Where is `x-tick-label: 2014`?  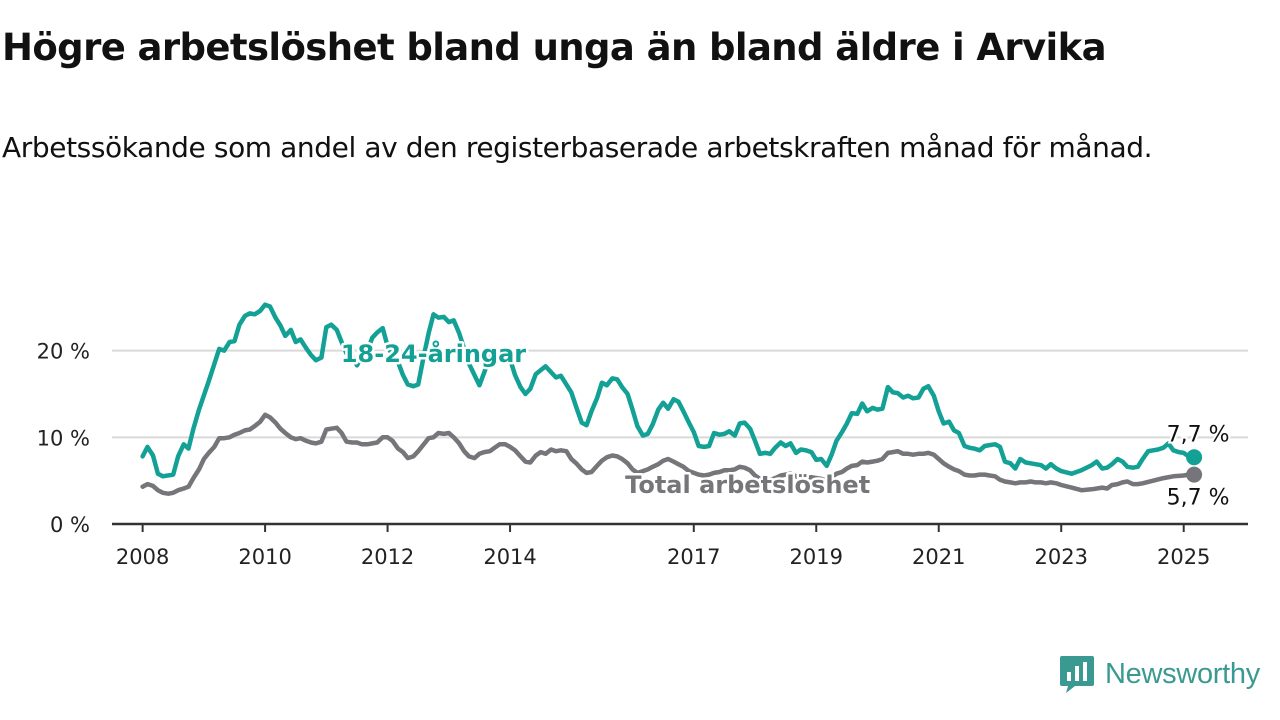
x-tick-label: 2014 is located at coordinates (509, 557).